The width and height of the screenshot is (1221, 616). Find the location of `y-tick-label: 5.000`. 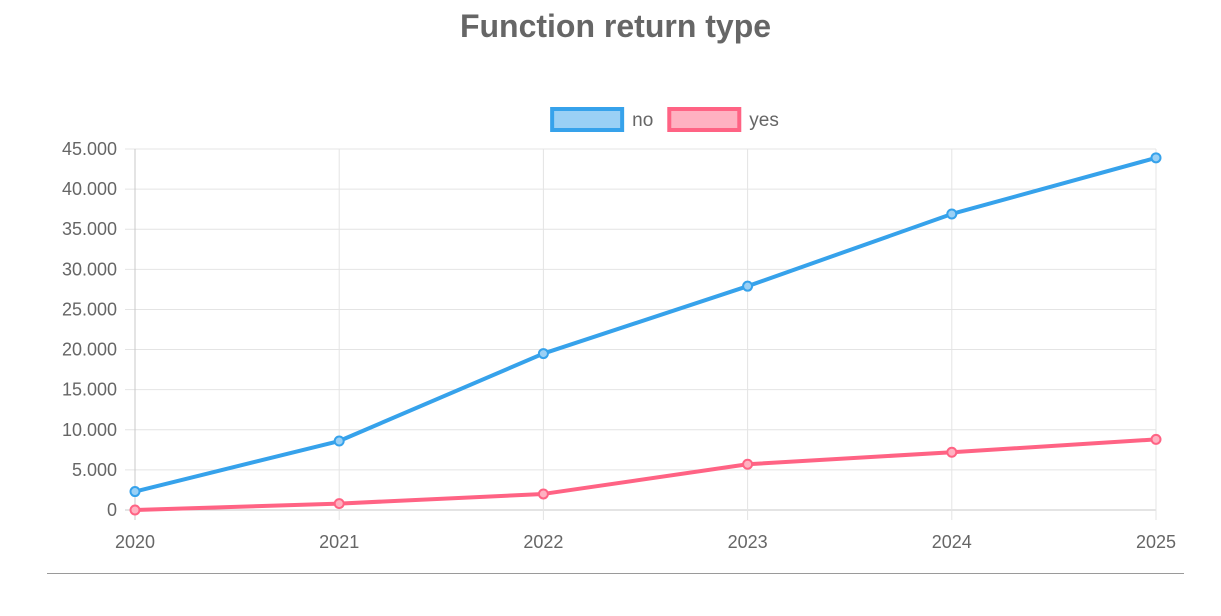

y-tick-label: 5.000 is located at coordinates (94, 470).